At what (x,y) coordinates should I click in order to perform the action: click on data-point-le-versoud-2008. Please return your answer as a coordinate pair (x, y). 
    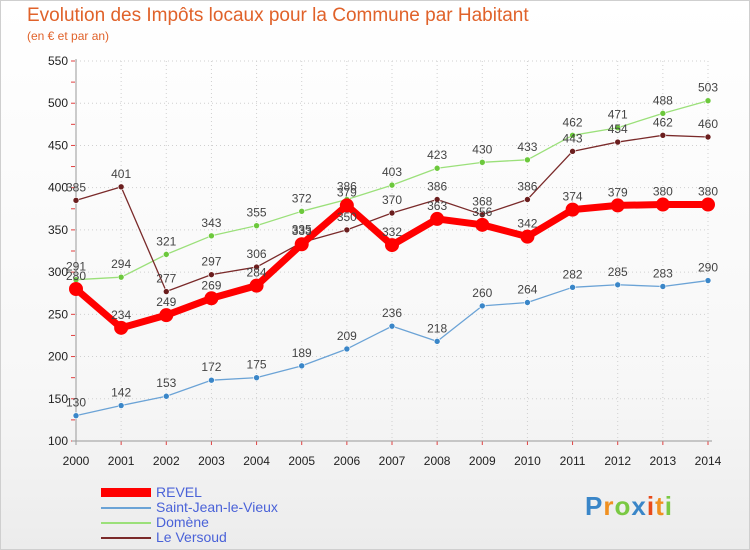
    Looking at the image, I should click on (437, 199).